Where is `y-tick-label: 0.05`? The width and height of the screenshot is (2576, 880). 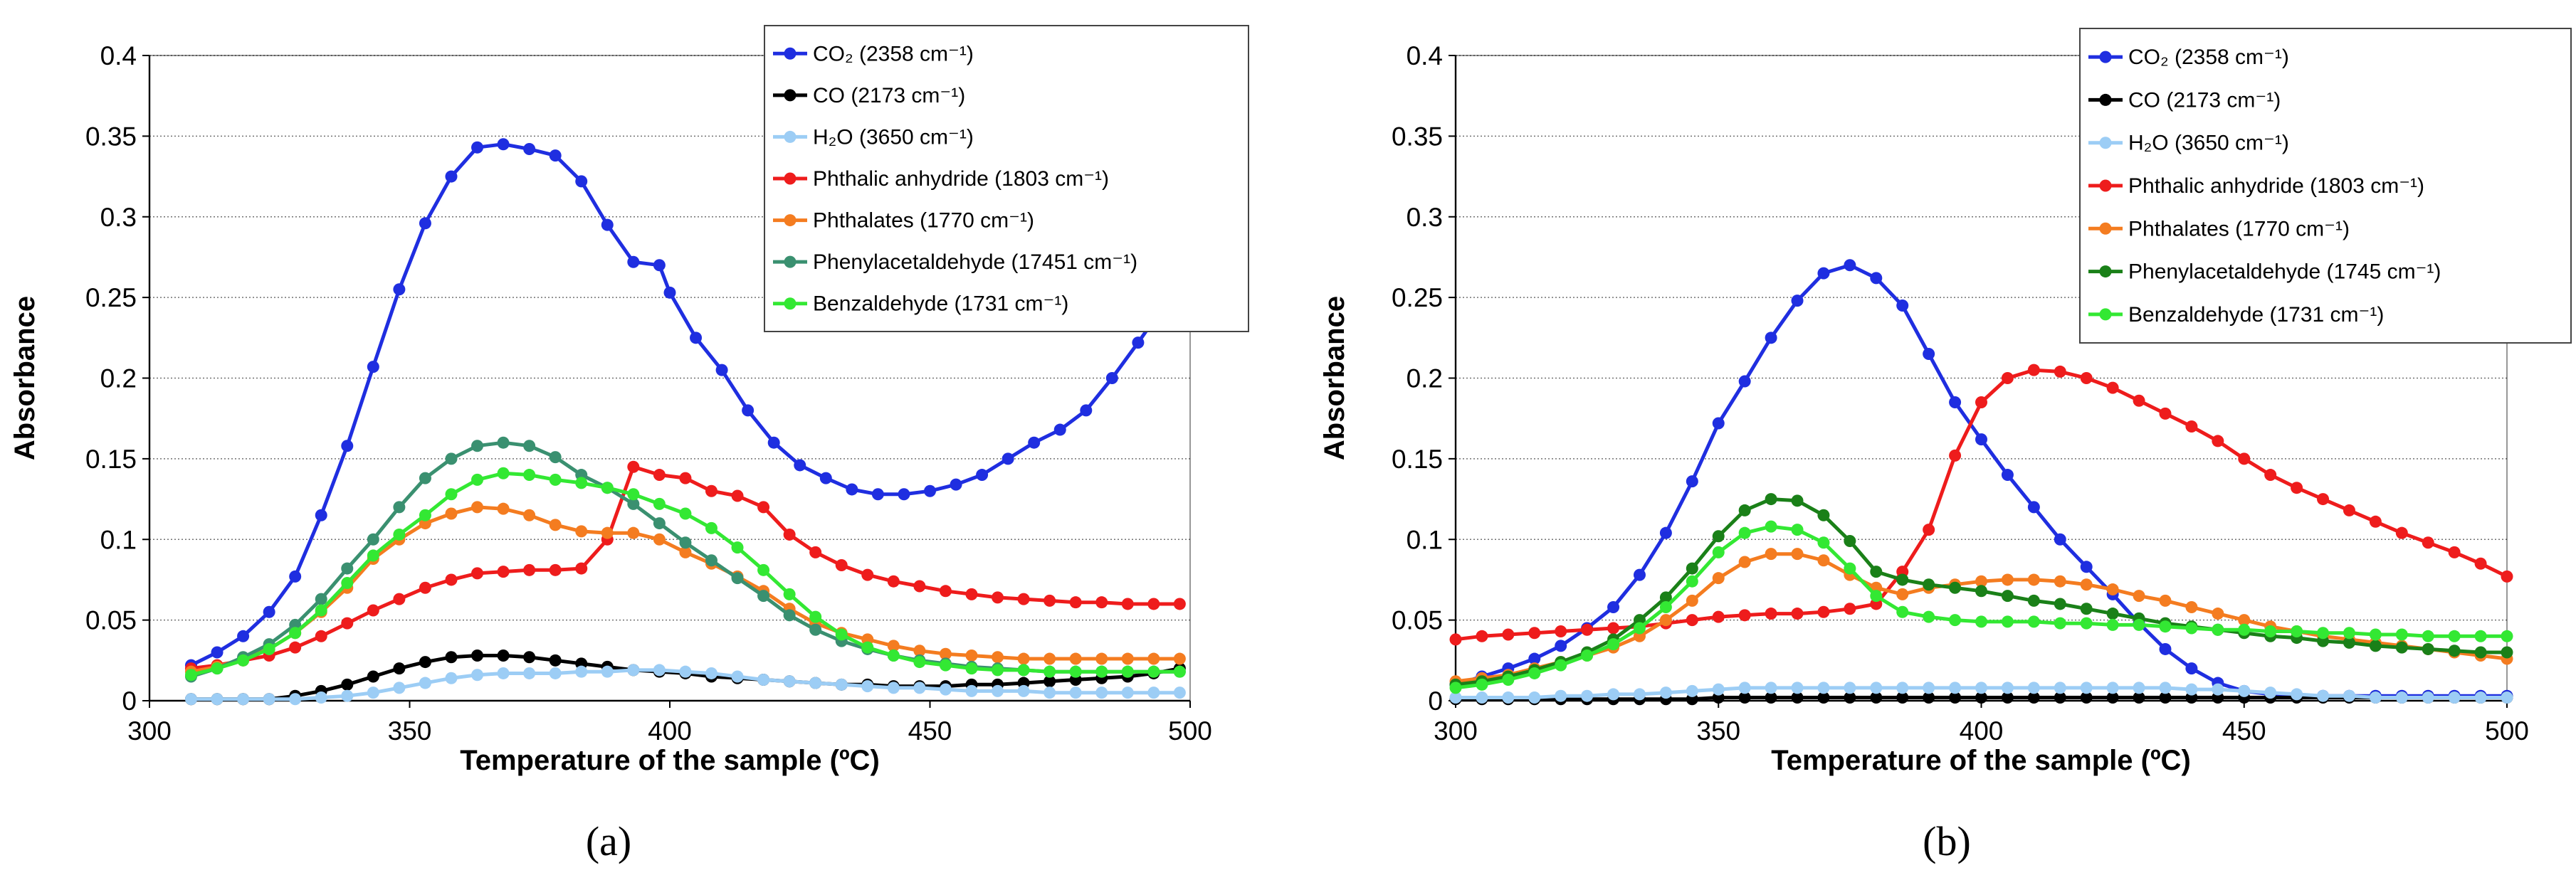
y-tick-label: 0.05 is located at coordinates (111, 620).